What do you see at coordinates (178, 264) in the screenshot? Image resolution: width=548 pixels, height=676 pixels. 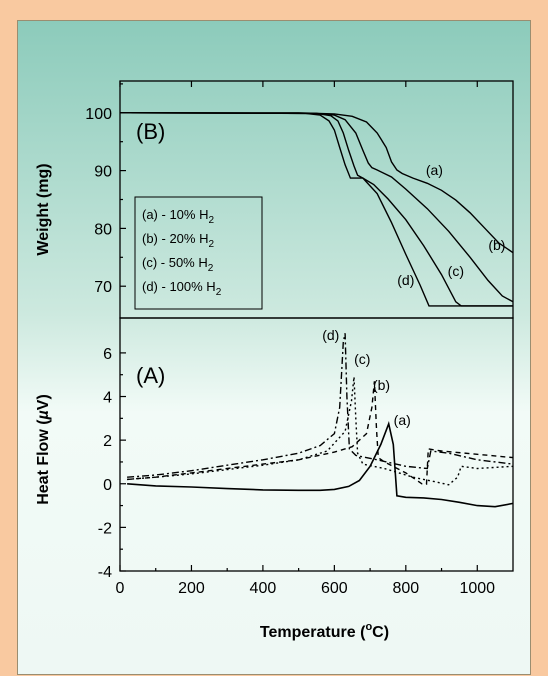 I see `legend-entry-c: (c) - 50% H2` at bounding box center [178, 264].